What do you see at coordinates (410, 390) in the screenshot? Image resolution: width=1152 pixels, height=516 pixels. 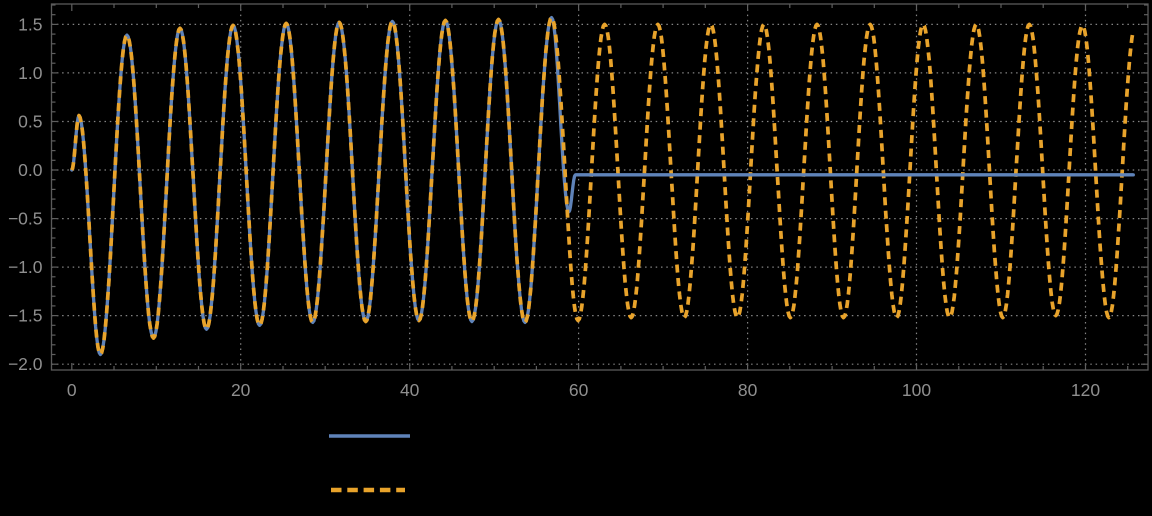 I see `x-tick-label: 40` at bounding box center [410, 390].